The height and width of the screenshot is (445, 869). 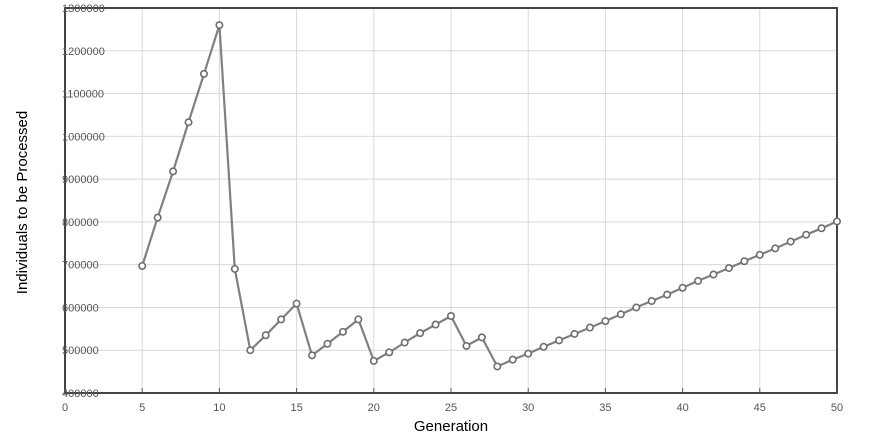 What do you see at coordinates (80, 351) in the screenshot?
I see `y-tick-label: 500000` at bounding box center [80, 351].